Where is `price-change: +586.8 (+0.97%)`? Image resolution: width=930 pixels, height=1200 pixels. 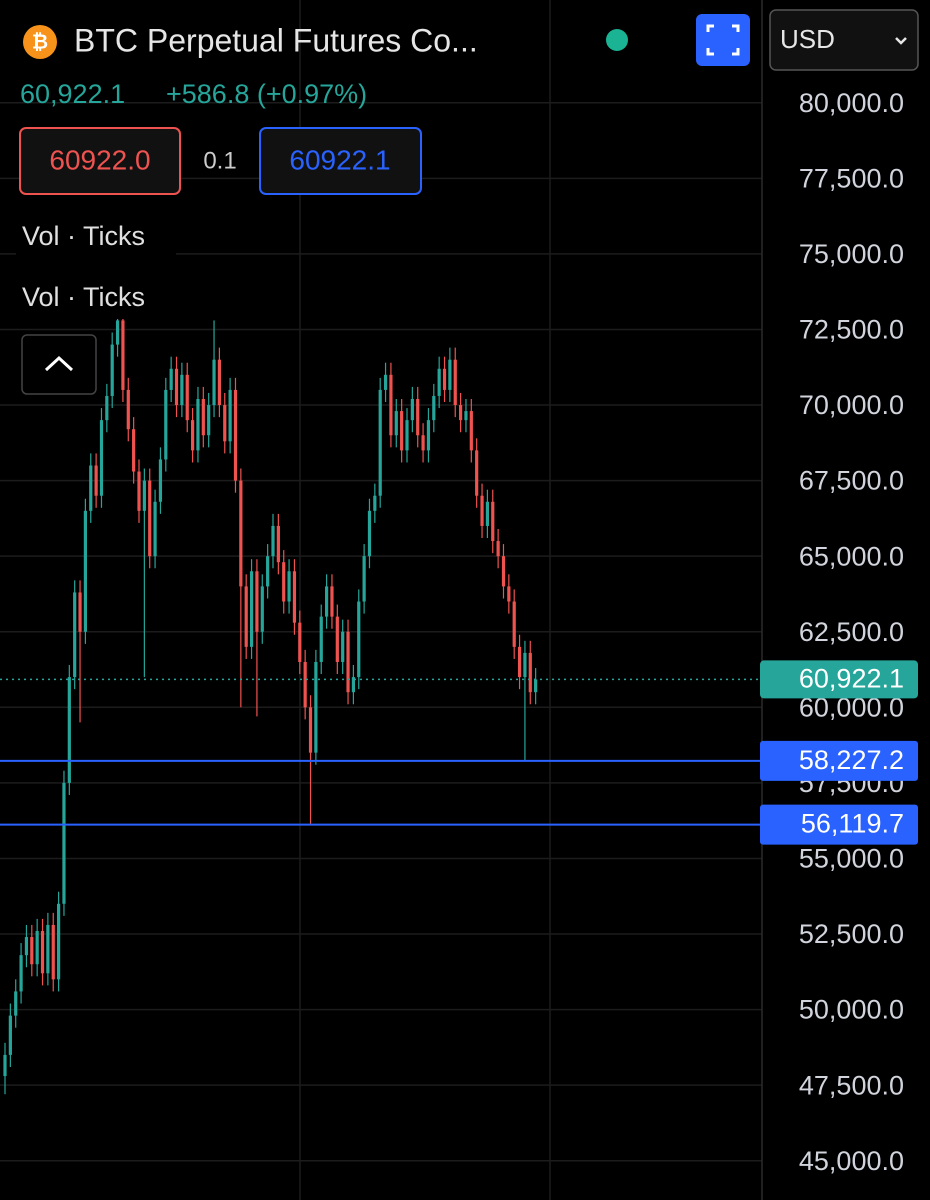
price-change: +586.8 (+0.97%) is located at coordinates (266, 94).